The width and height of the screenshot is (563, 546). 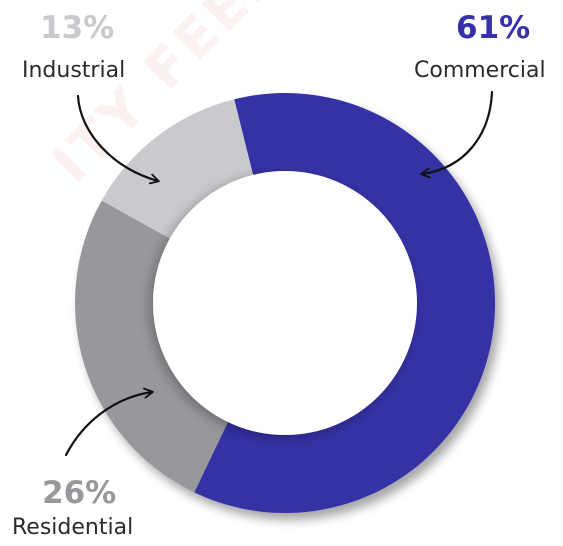 What do you see at coordinates (493, 28) in the screenshot?
I see `pct-label-commercial: 61%` at bounding box center [493, 28].